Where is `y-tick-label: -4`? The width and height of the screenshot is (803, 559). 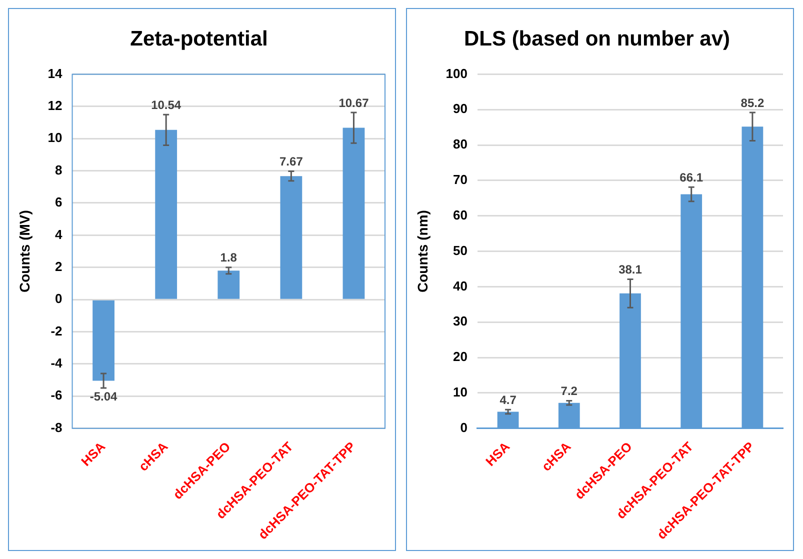 y-tick-label: -4 is located at coordinates (57, 363).